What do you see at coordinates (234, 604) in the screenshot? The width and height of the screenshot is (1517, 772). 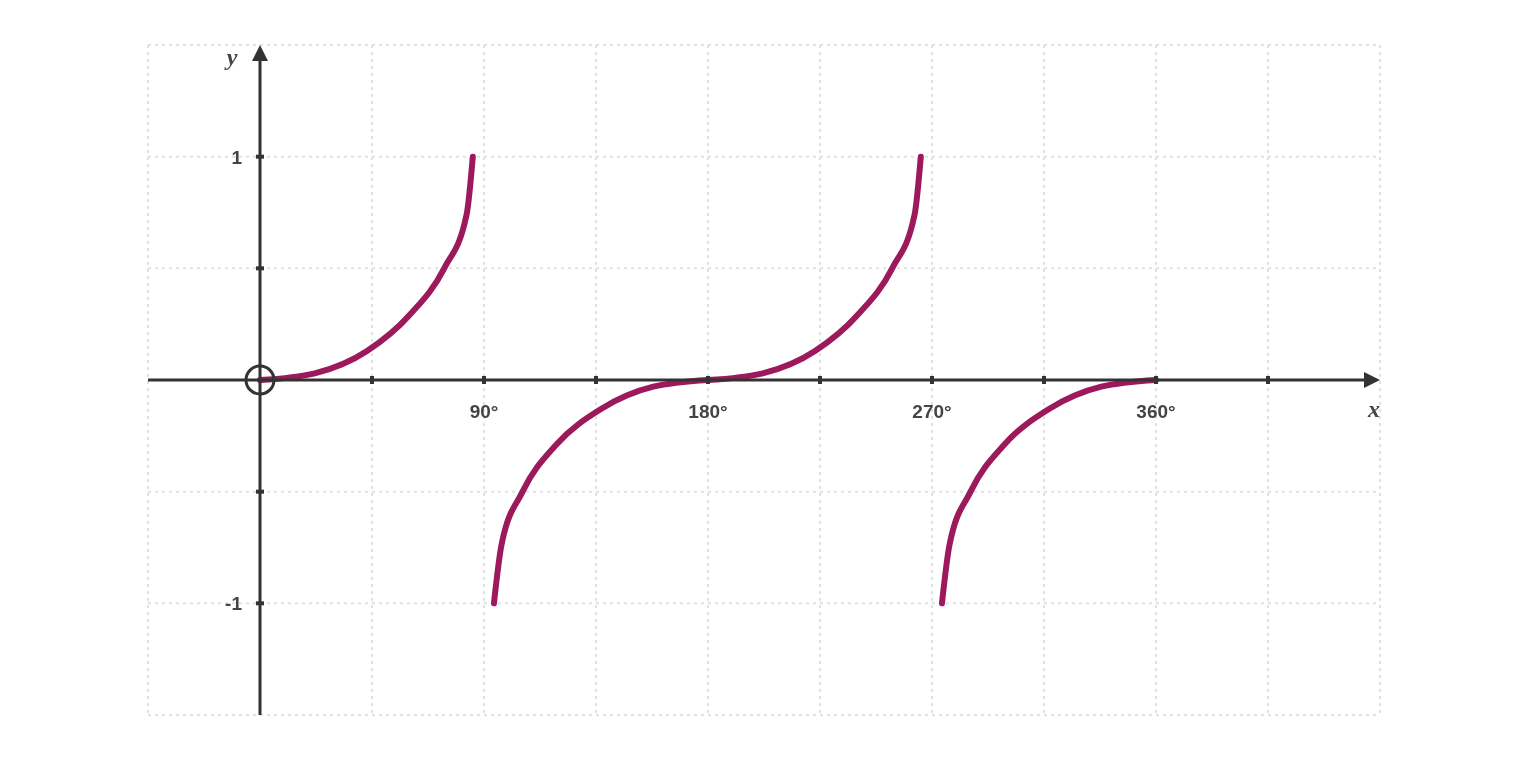 I see `y-tick-label: -1` at bounding box center [234, 604].